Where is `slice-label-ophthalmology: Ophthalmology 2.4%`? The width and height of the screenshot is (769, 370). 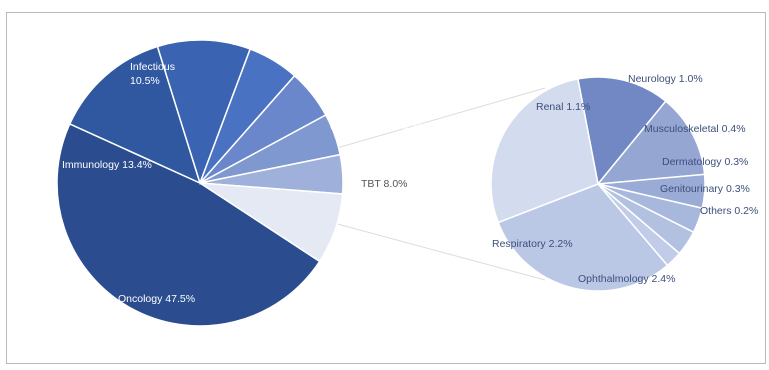 slice-label-ophthalmology: Ophthalmology 2.4% is located at coordinates (626, 279).